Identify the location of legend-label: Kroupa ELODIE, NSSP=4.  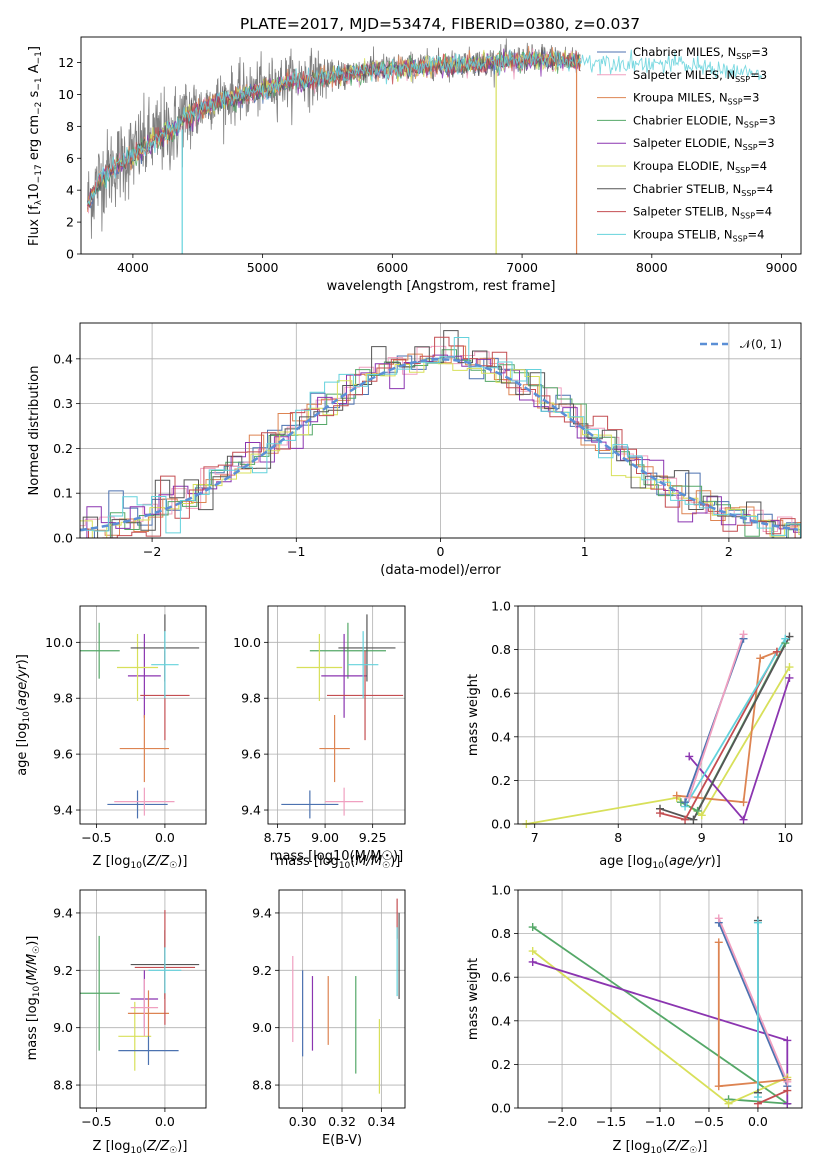
(700, 167).